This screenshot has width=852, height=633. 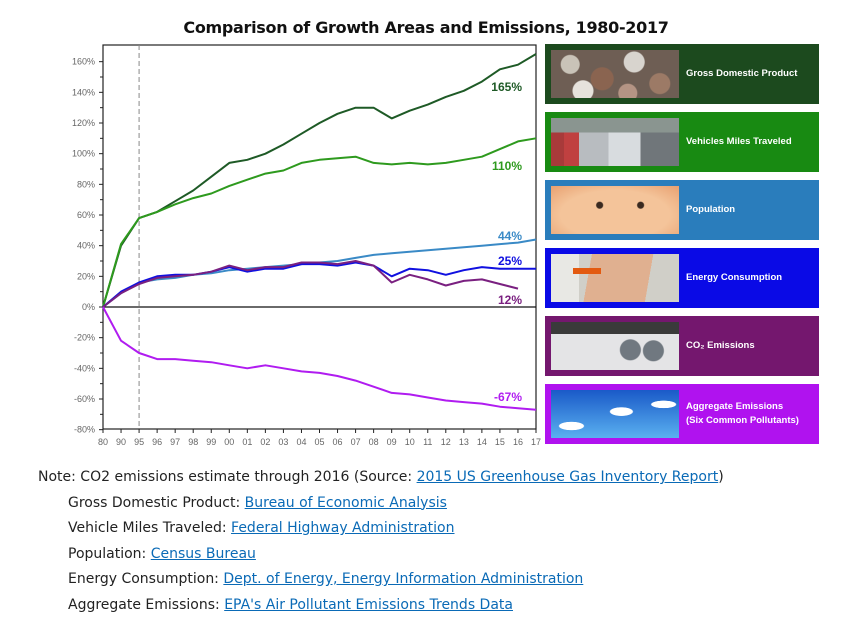 What do you see at coordinates (742, 420) in the screenshot?
I see `legend-label-line2: (Six Common Pollutants)` at bounding box center [742, 420].